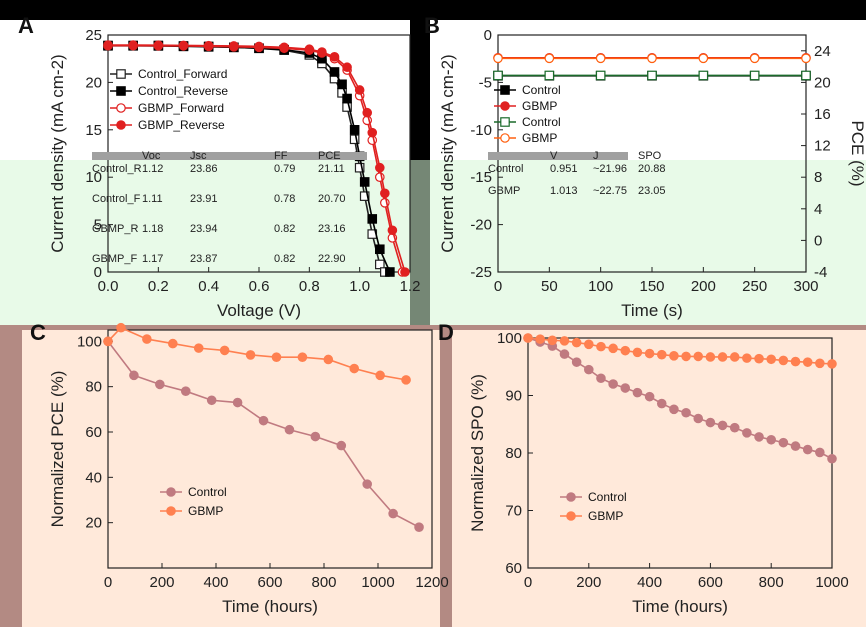  I want to click on panel-label-b: B, so click(432, 25).